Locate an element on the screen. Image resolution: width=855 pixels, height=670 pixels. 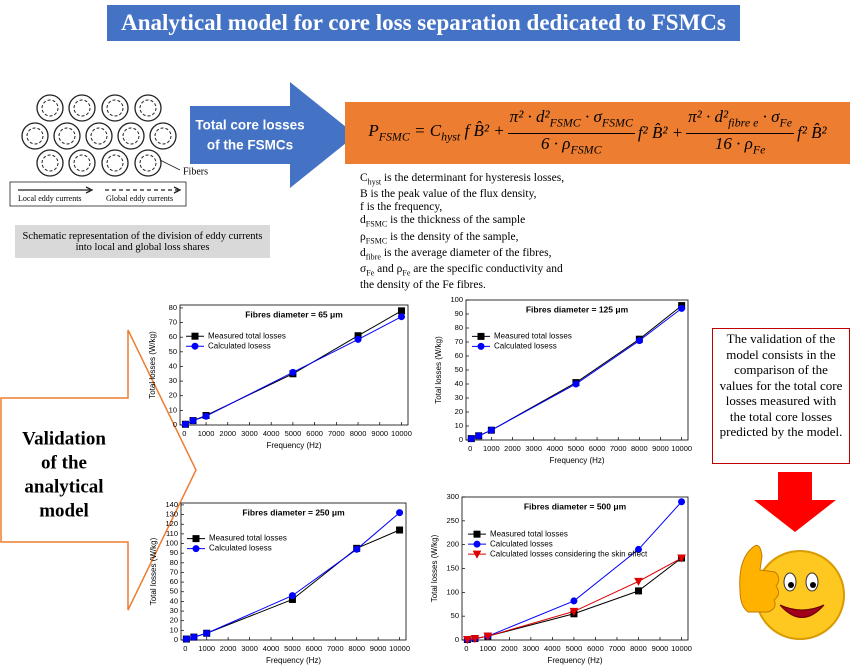
formula-lead: PFSMC = Chyst f B̂² + is located at coordinates (436, 132).